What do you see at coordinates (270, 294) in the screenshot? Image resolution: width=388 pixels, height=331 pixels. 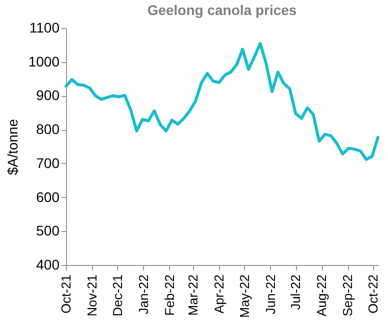 I see `x-tick-label: Jun-22` at bounding box center [270, 294].